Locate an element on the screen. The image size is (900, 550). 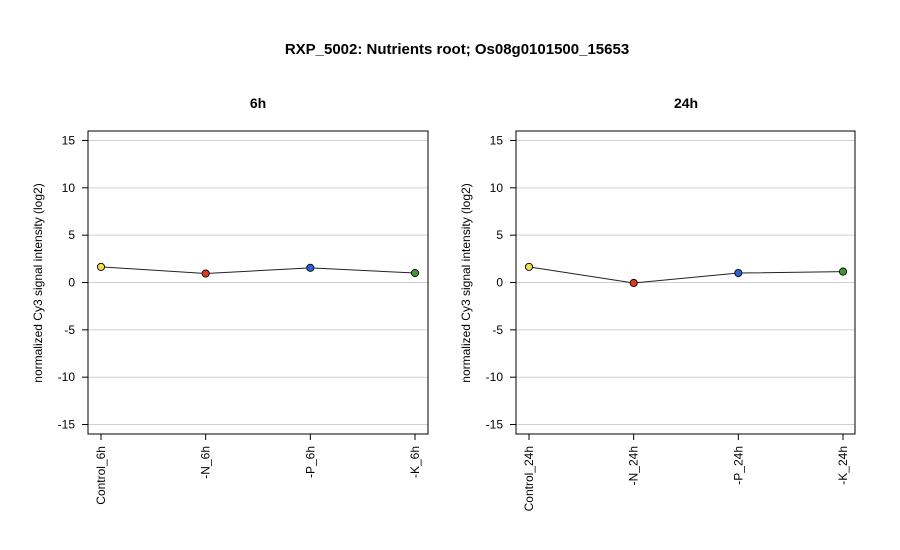
panel-title: 6h is located at coordinates (258, 103).